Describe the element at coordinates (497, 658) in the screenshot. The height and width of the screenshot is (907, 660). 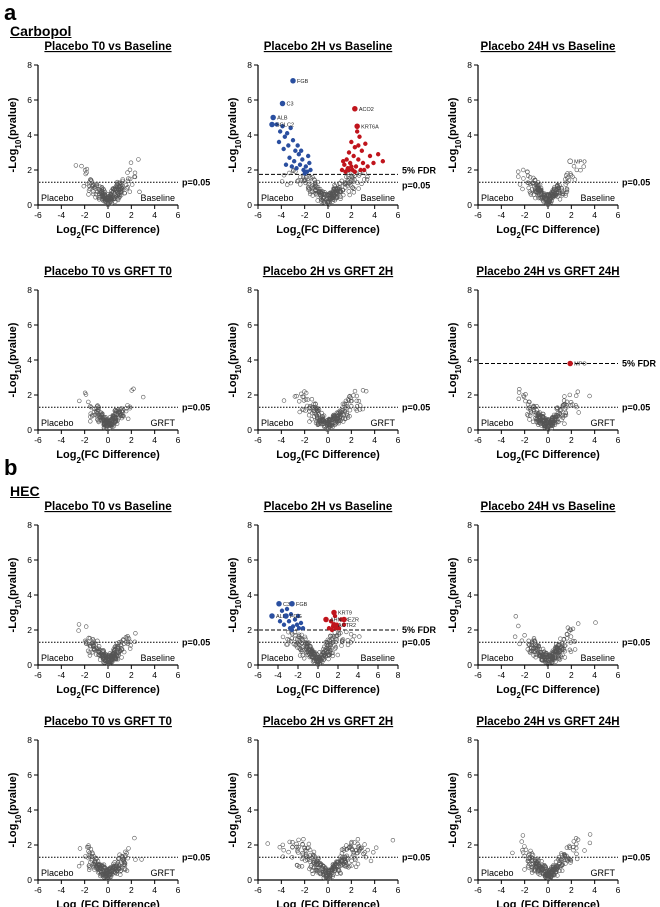
I see `corner-label-left: Placebo` at that location.